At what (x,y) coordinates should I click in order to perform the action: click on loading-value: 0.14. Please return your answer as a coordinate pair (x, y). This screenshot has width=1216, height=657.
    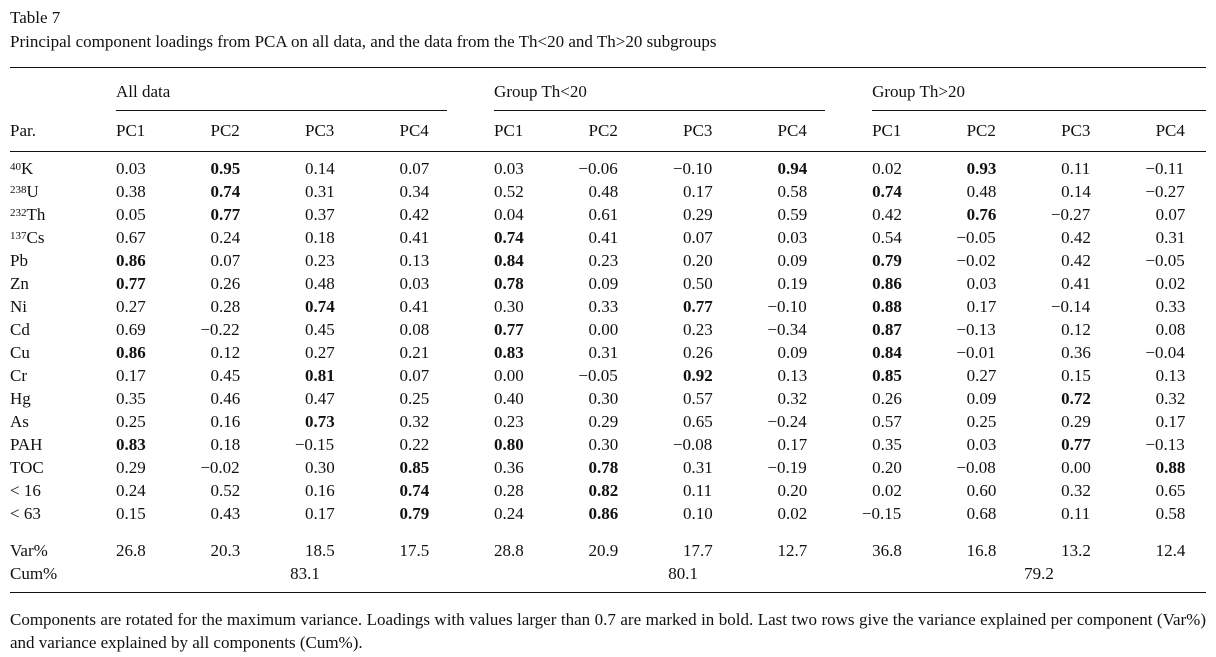
    Looking at the image, I should click on (320, 168).